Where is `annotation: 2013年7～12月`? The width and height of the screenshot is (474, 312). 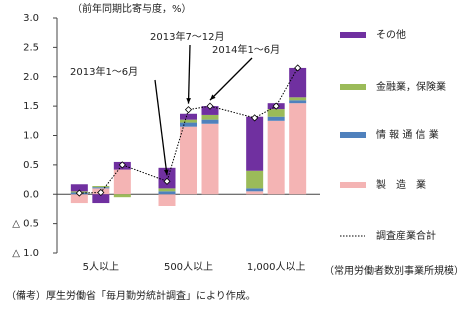 annotation: 2013年7～12月 is located at coordinates (187, 36).